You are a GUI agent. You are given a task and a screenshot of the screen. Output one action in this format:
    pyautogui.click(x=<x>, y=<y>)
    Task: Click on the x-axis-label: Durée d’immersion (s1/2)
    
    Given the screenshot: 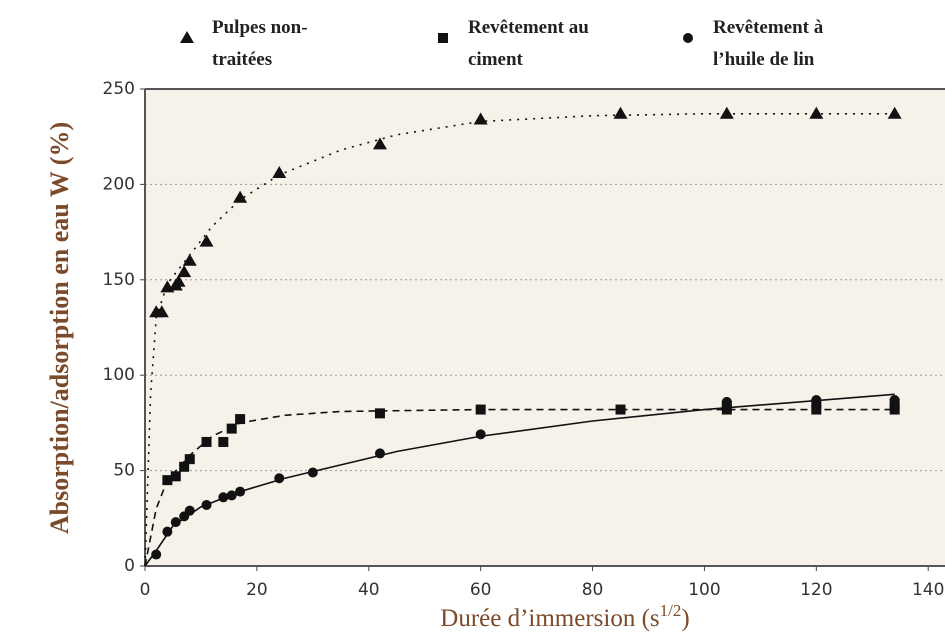 What is the action you would take?
    pyautogui.click(x=564, y=616)
    